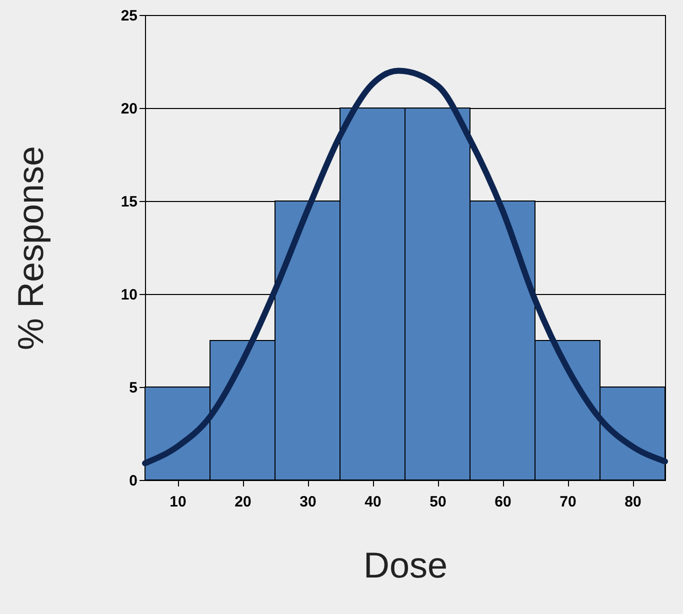 Image resolution: width=683 pixels, height=614 pixels. I want to click on x-tick-label: 20, so click(243, 502).